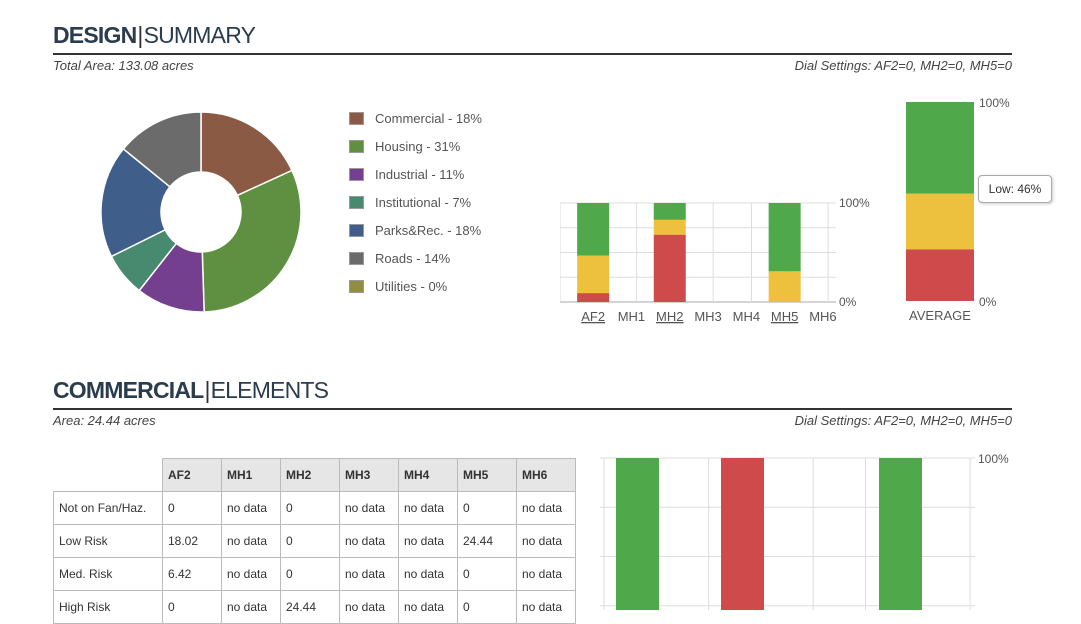 The height and width of the screenshot is (624, 1081). Describe the element at coordinates (546, 475) in the screenshot. I see `column-header: MH6` at that location.